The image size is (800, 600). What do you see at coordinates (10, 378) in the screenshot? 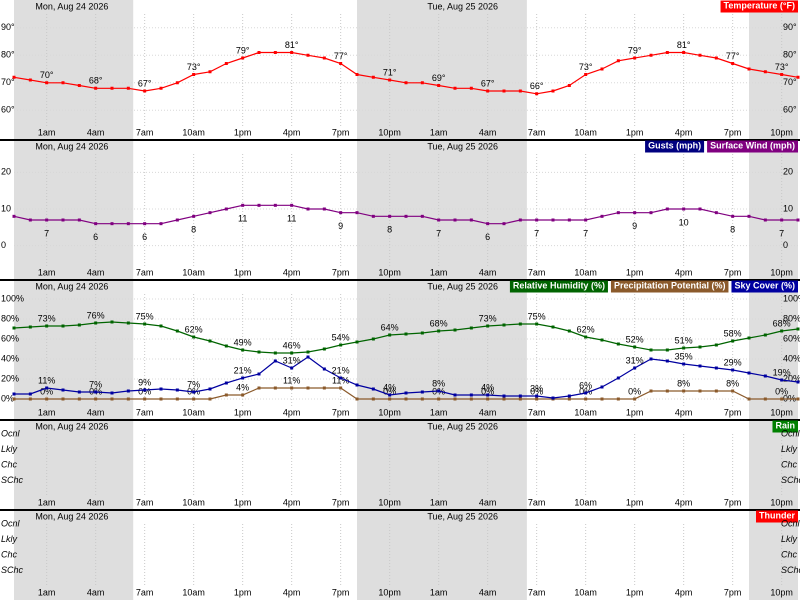
I see `y-tick-label: 20%` at bounding box center [10, 378].